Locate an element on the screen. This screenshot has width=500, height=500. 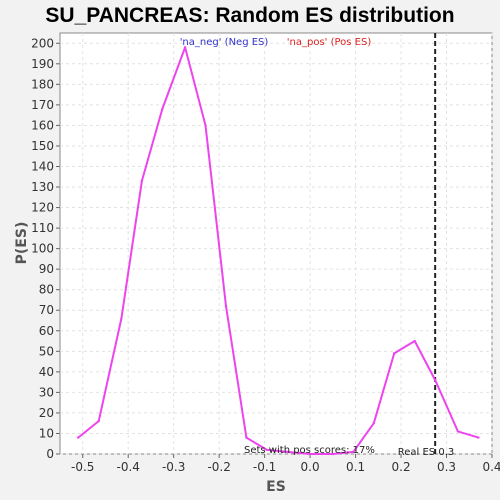
y-tick-label: 200 is located at coordinates (42, 43).